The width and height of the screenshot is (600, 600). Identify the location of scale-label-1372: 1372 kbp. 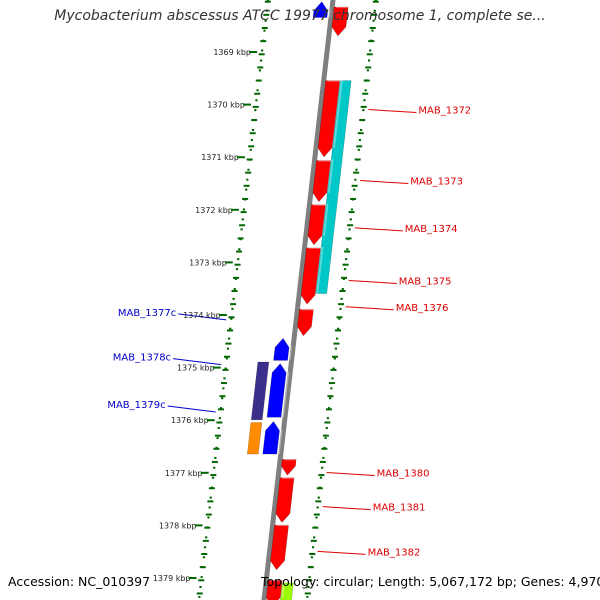
(214, 210).